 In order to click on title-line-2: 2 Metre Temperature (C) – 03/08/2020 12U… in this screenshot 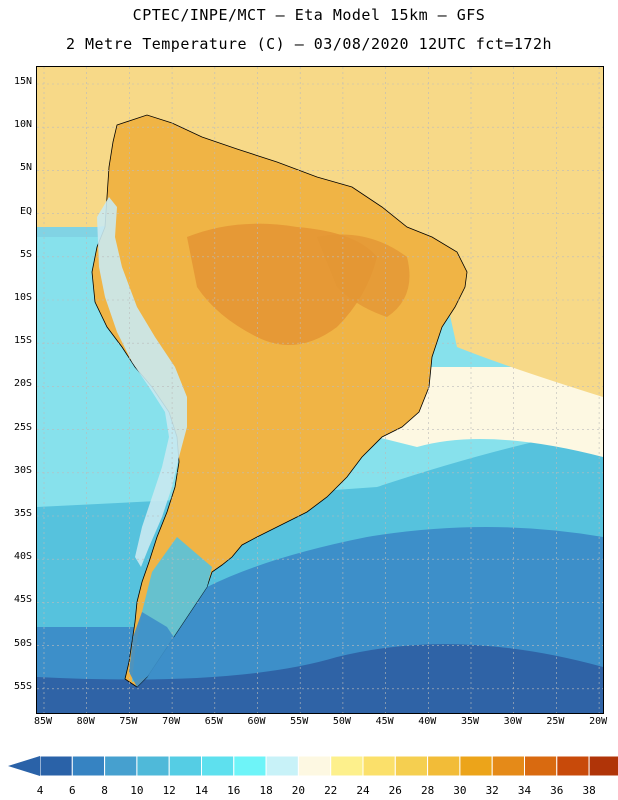, I will do `click(309, 44)`.